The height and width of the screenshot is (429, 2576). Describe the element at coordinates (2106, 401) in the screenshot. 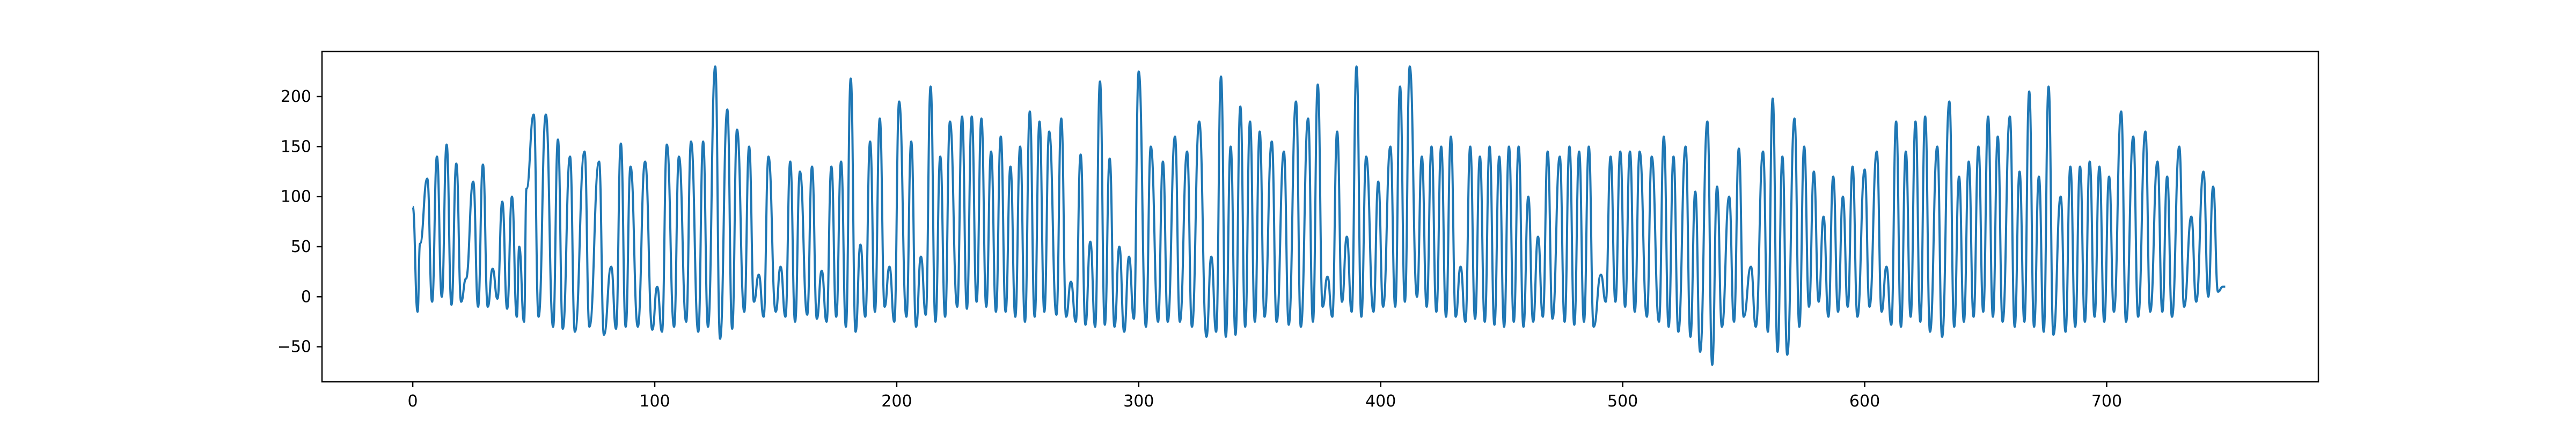

I see `x-tick-label: 700` at that location.